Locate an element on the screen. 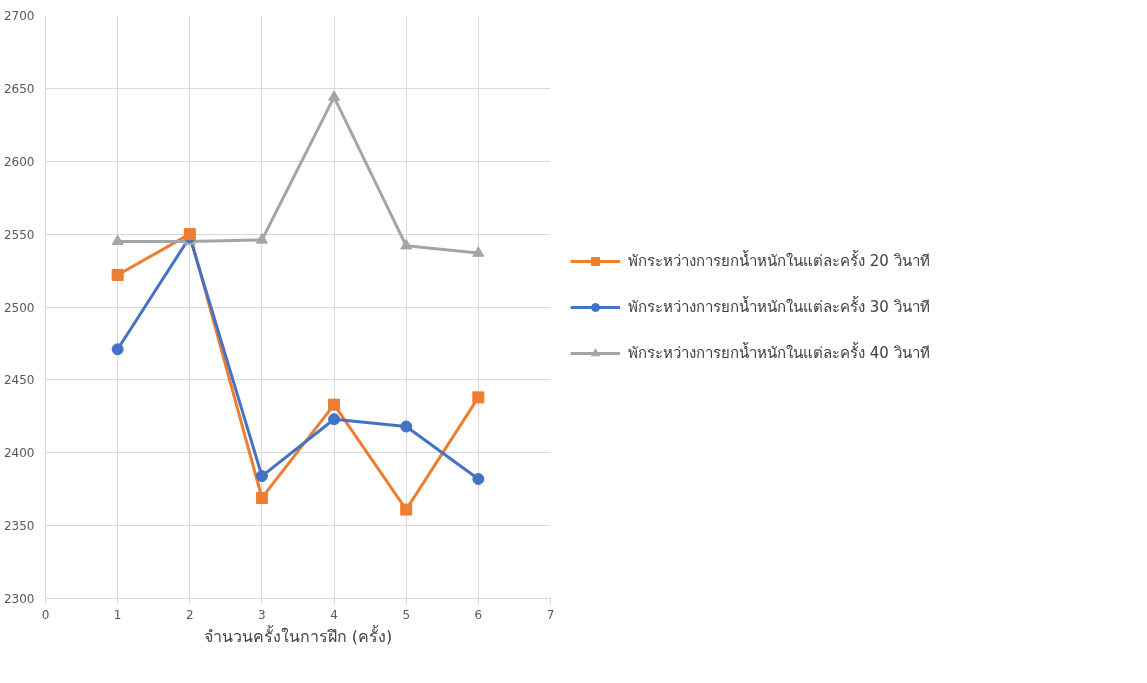 The image size is (1147, 683). x-tick-label: 4 is located at coordinates (334, 614).